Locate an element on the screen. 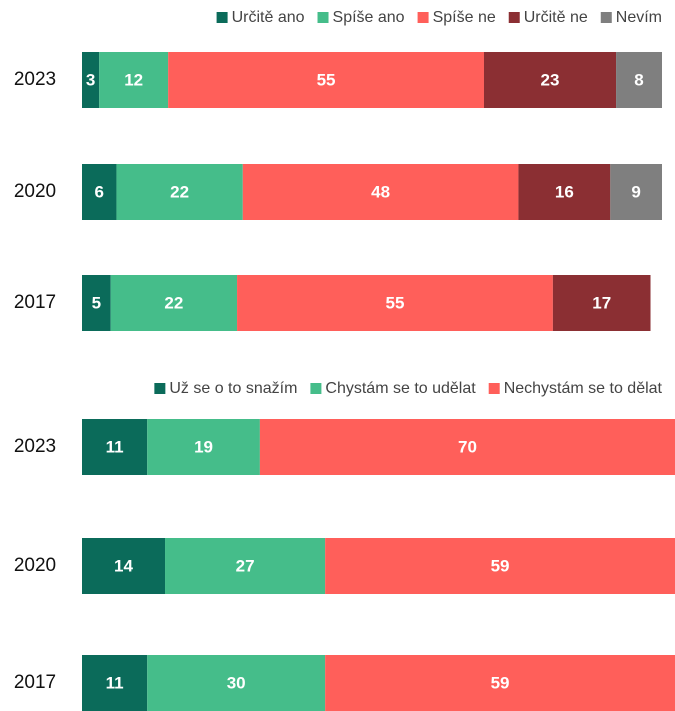  value-label: 12 is located at coordinates (133, 79).